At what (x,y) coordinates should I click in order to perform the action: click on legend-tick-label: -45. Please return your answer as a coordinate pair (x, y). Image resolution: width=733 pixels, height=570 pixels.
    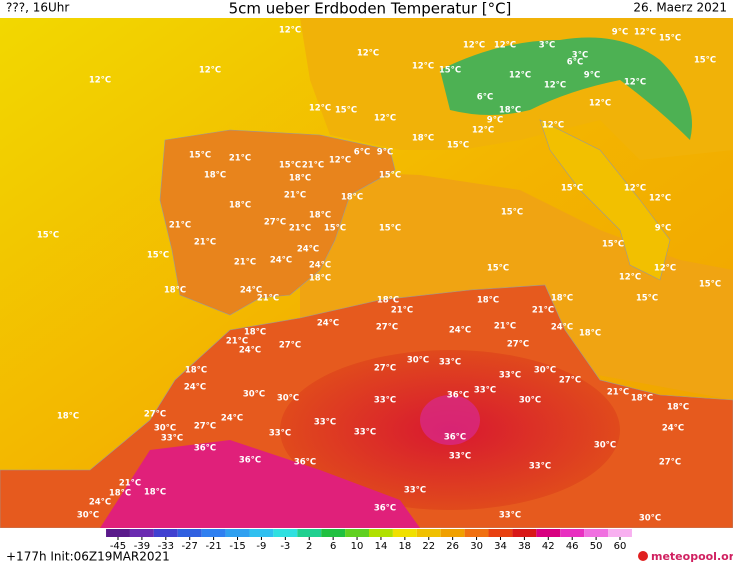
    Looking at the image, I should click on (118, 546).